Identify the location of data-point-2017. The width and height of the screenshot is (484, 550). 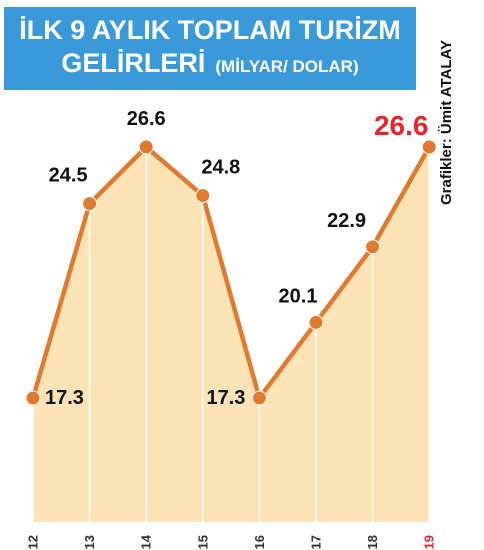
(316, 322).